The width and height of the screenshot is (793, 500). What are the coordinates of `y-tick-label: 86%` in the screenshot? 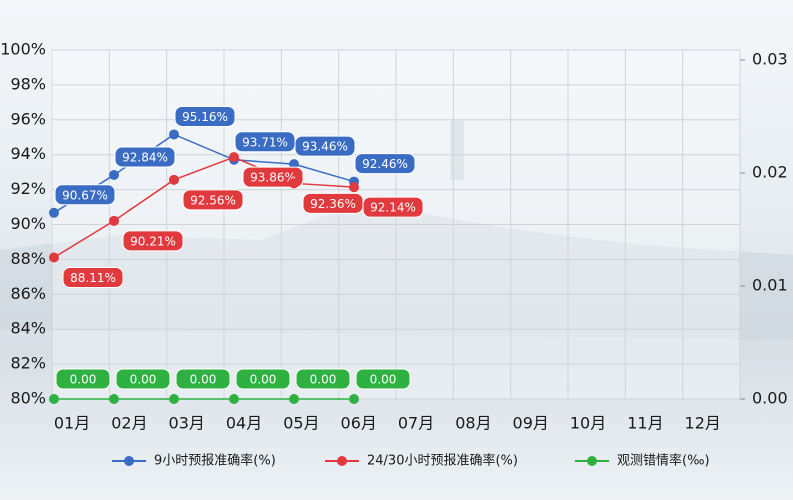 It's located at (28, 293).